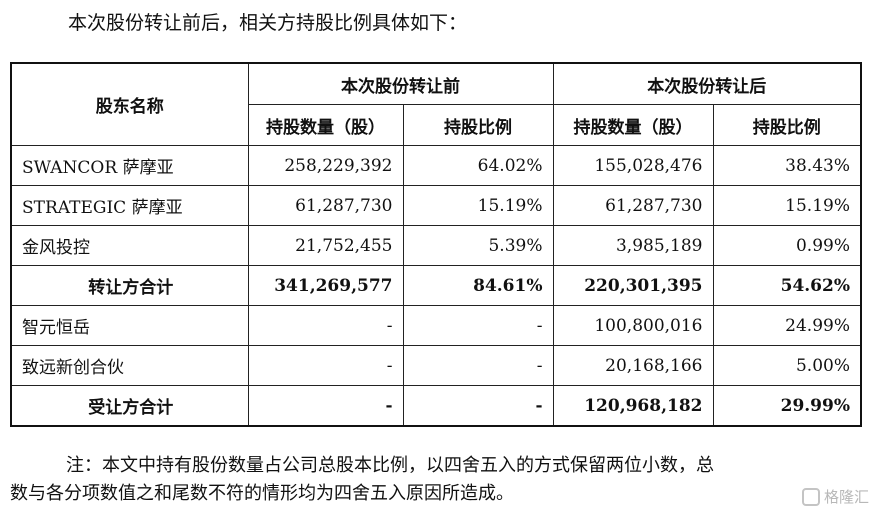 The image size is (877, 513). Describe the element at coordinates (129, 406) in the screenshot. I see `cell-shareholder-name: 受让方合计` at that location.